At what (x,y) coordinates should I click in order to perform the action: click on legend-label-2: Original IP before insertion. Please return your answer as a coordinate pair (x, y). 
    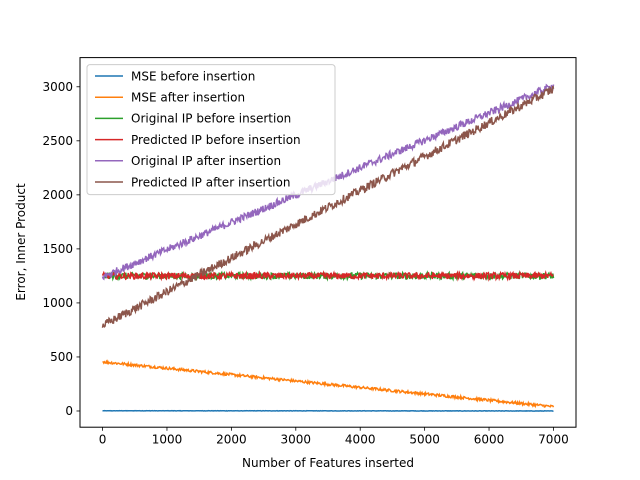
    Looking at the image, I should click on (211, 119).